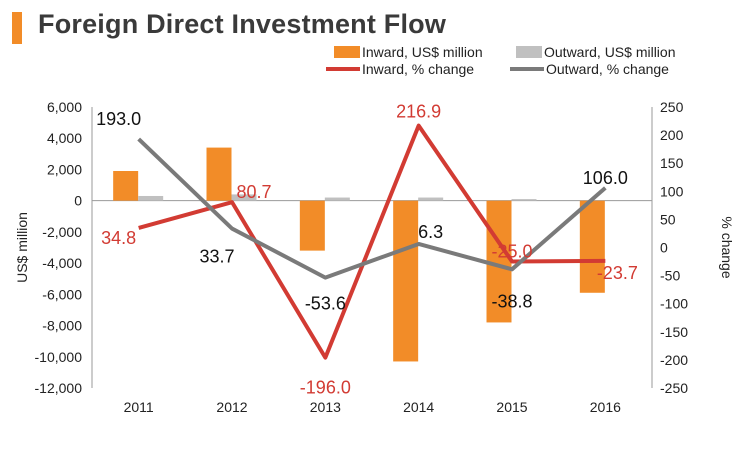  I want to click on left-tick-label: 0, so click(78, 201).